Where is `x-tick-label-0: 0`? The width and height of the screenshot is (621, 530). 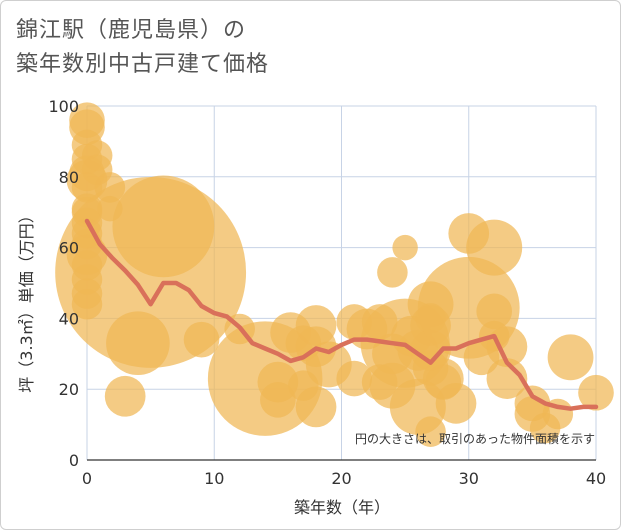
x-tick-label-0: 0 is located at coordinates (87, 478).